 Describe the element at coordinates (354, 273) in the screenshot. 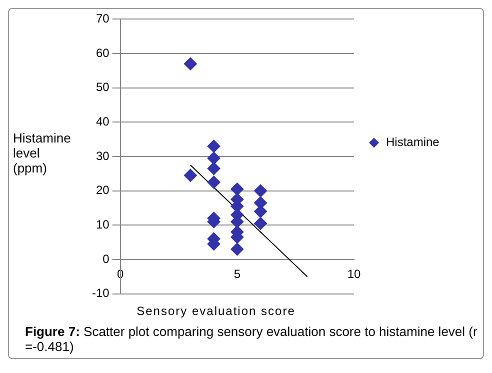

I see `x-tick-label: 10` at that location.